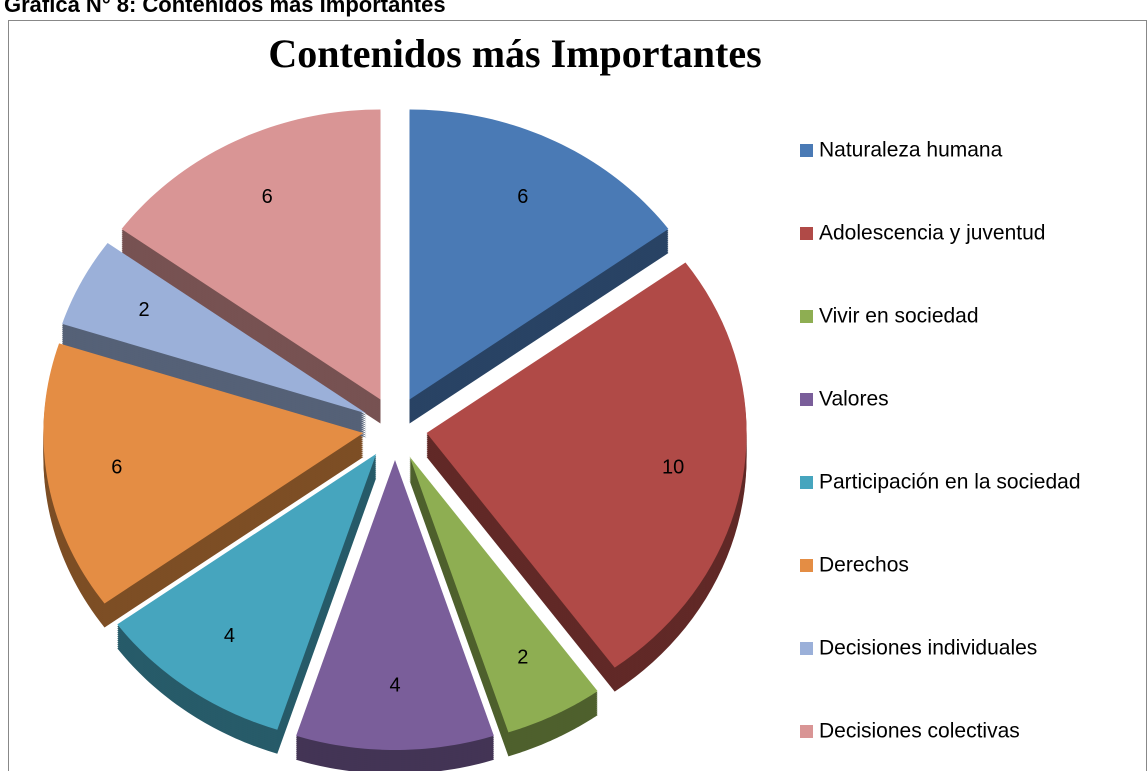 The width and height of the screenshot is (1148, 776). I want to click on legend-label: Vivir en sociedad, so click(899, 316).